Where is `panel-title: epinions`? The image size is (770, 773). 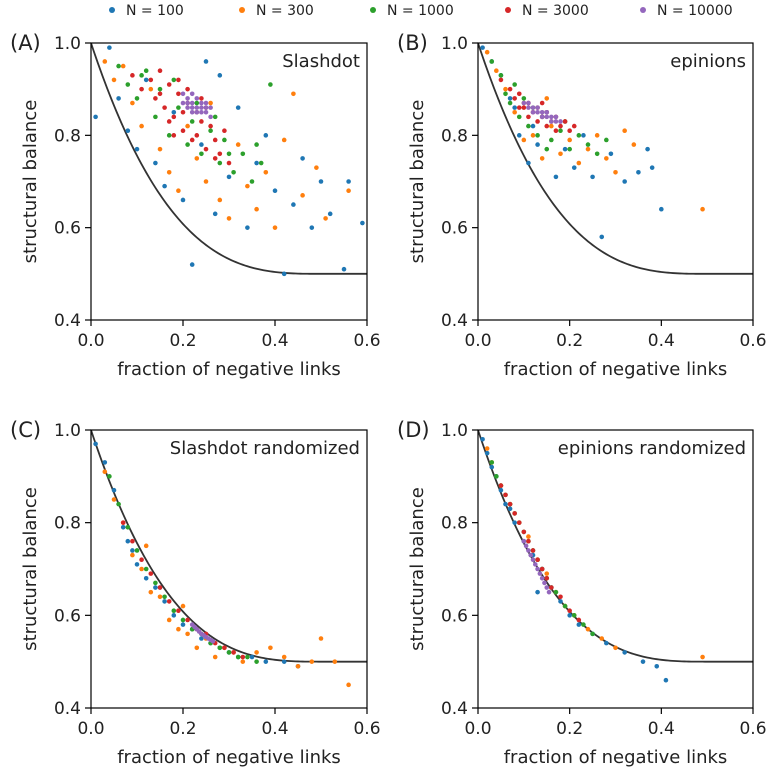 panel-title: epinions is located at coordinates (708, 61).